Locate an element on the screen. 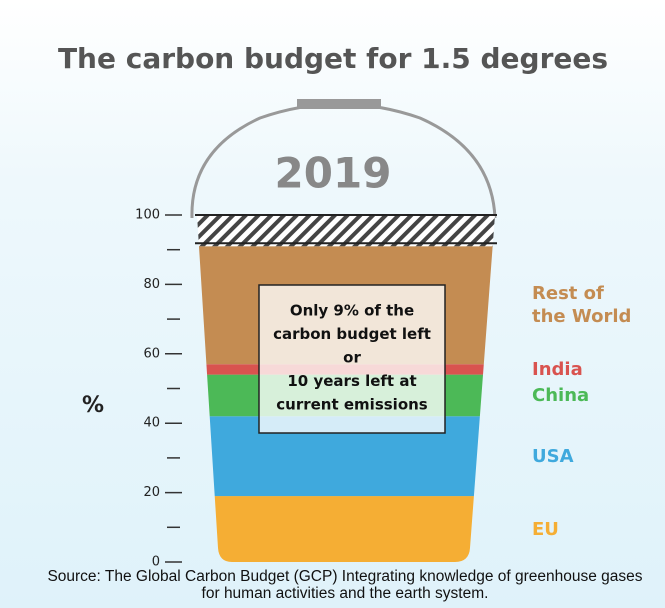  y-tick-label: 80 is located at coordinates (151, 284).